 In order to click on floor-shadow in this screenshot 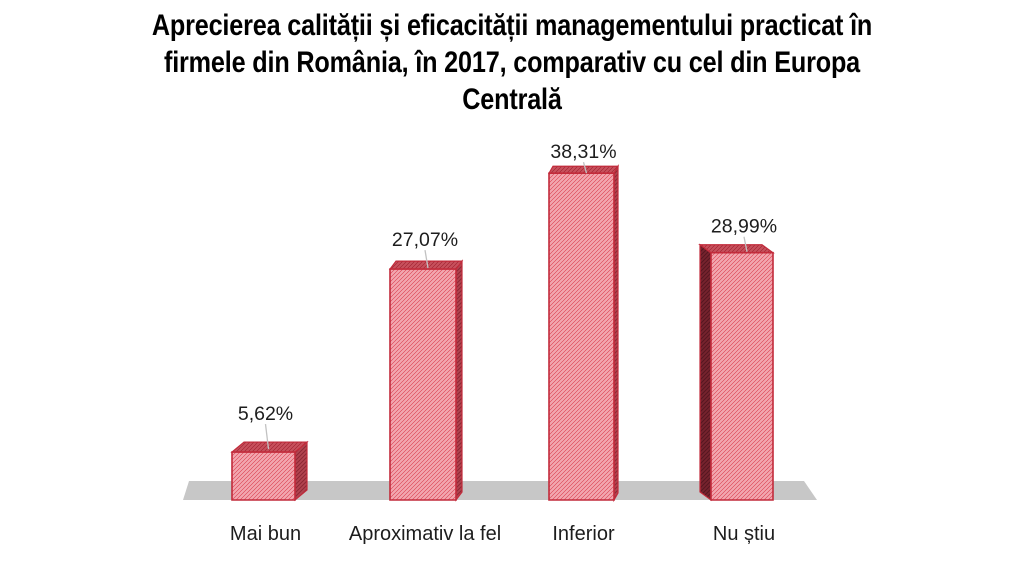, I will do `click(500, 490)`.